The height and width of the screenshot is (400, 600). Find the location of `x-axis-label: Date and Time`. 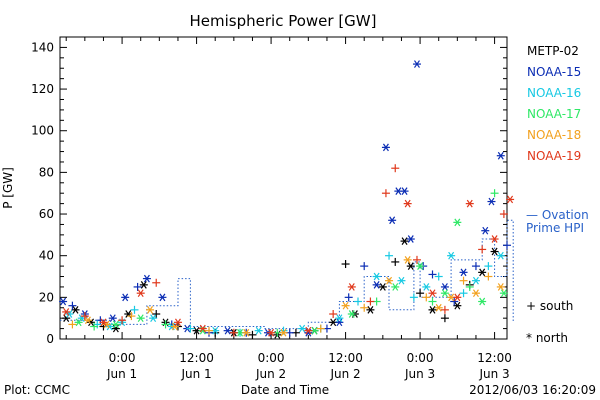

x-axis-label: Date and Time is located at coordinates (285, 390).